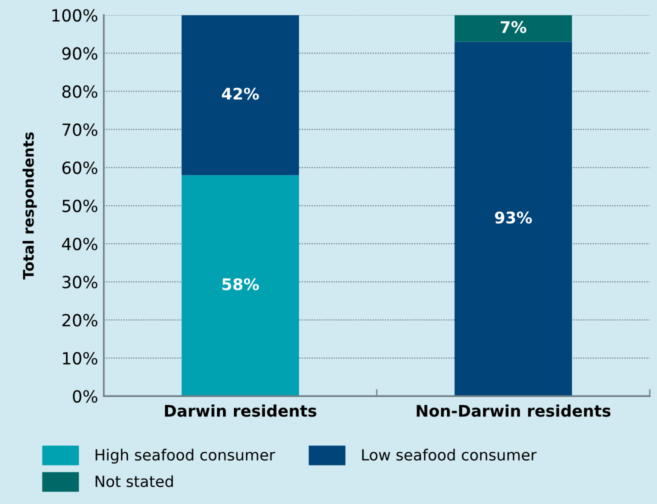 The width and height of the screenshot is (657, 504). I want to click on y-tick-label: 60%, so click(80, 167).